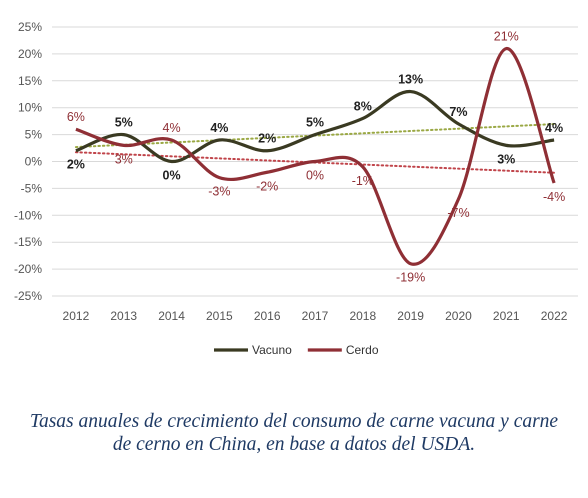  What do you see at coordinates (30, 54) in the screenshot?
I see `y-tick-label: 20%` at bounding box center [30, 54].